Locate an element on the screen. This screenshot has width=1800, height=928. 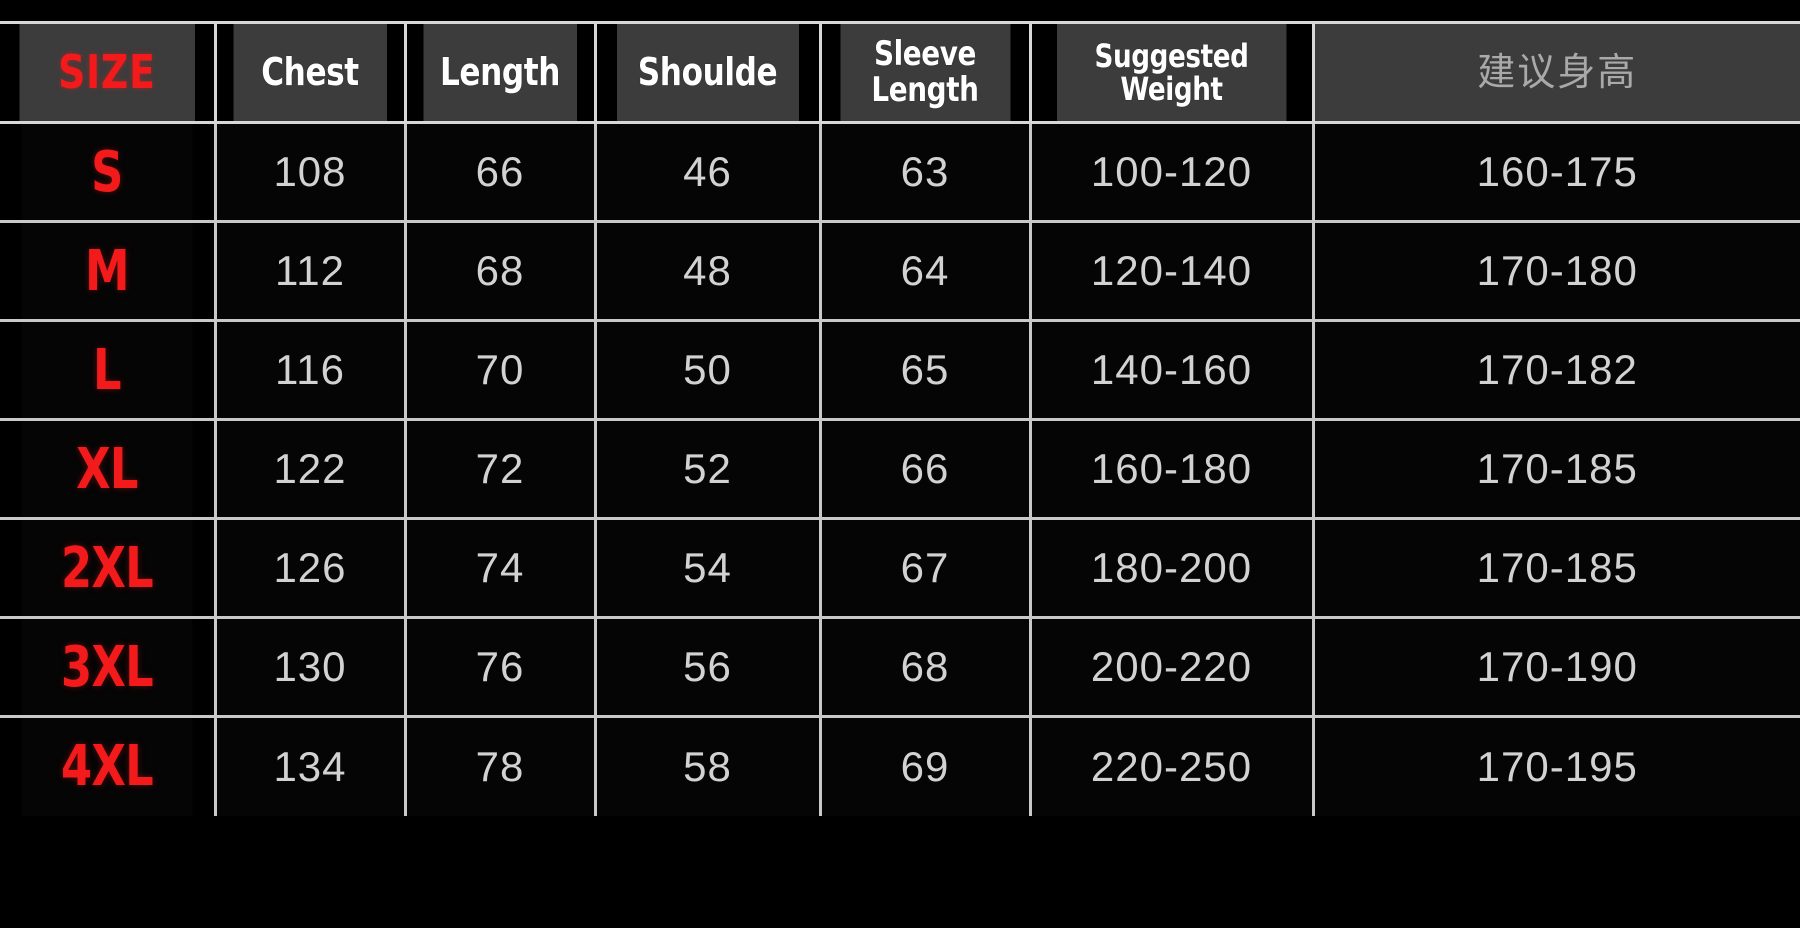
cell-chest: 130 is located at coordinates (311, 667).